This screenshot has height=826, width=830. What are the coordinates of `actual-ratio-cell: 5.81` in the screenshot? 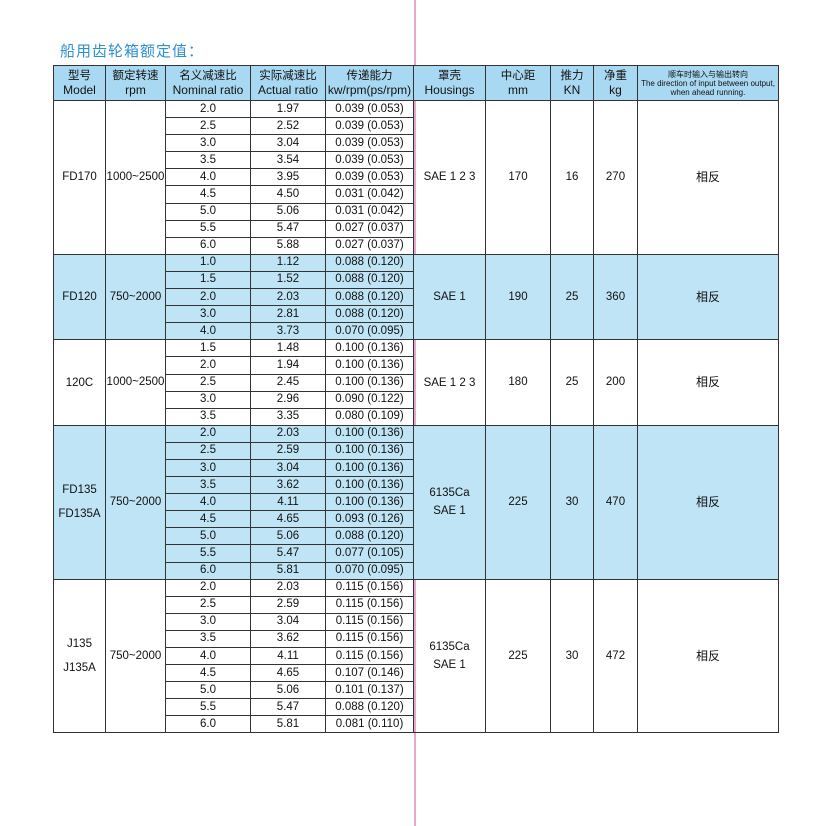 It's located at (288, 724).